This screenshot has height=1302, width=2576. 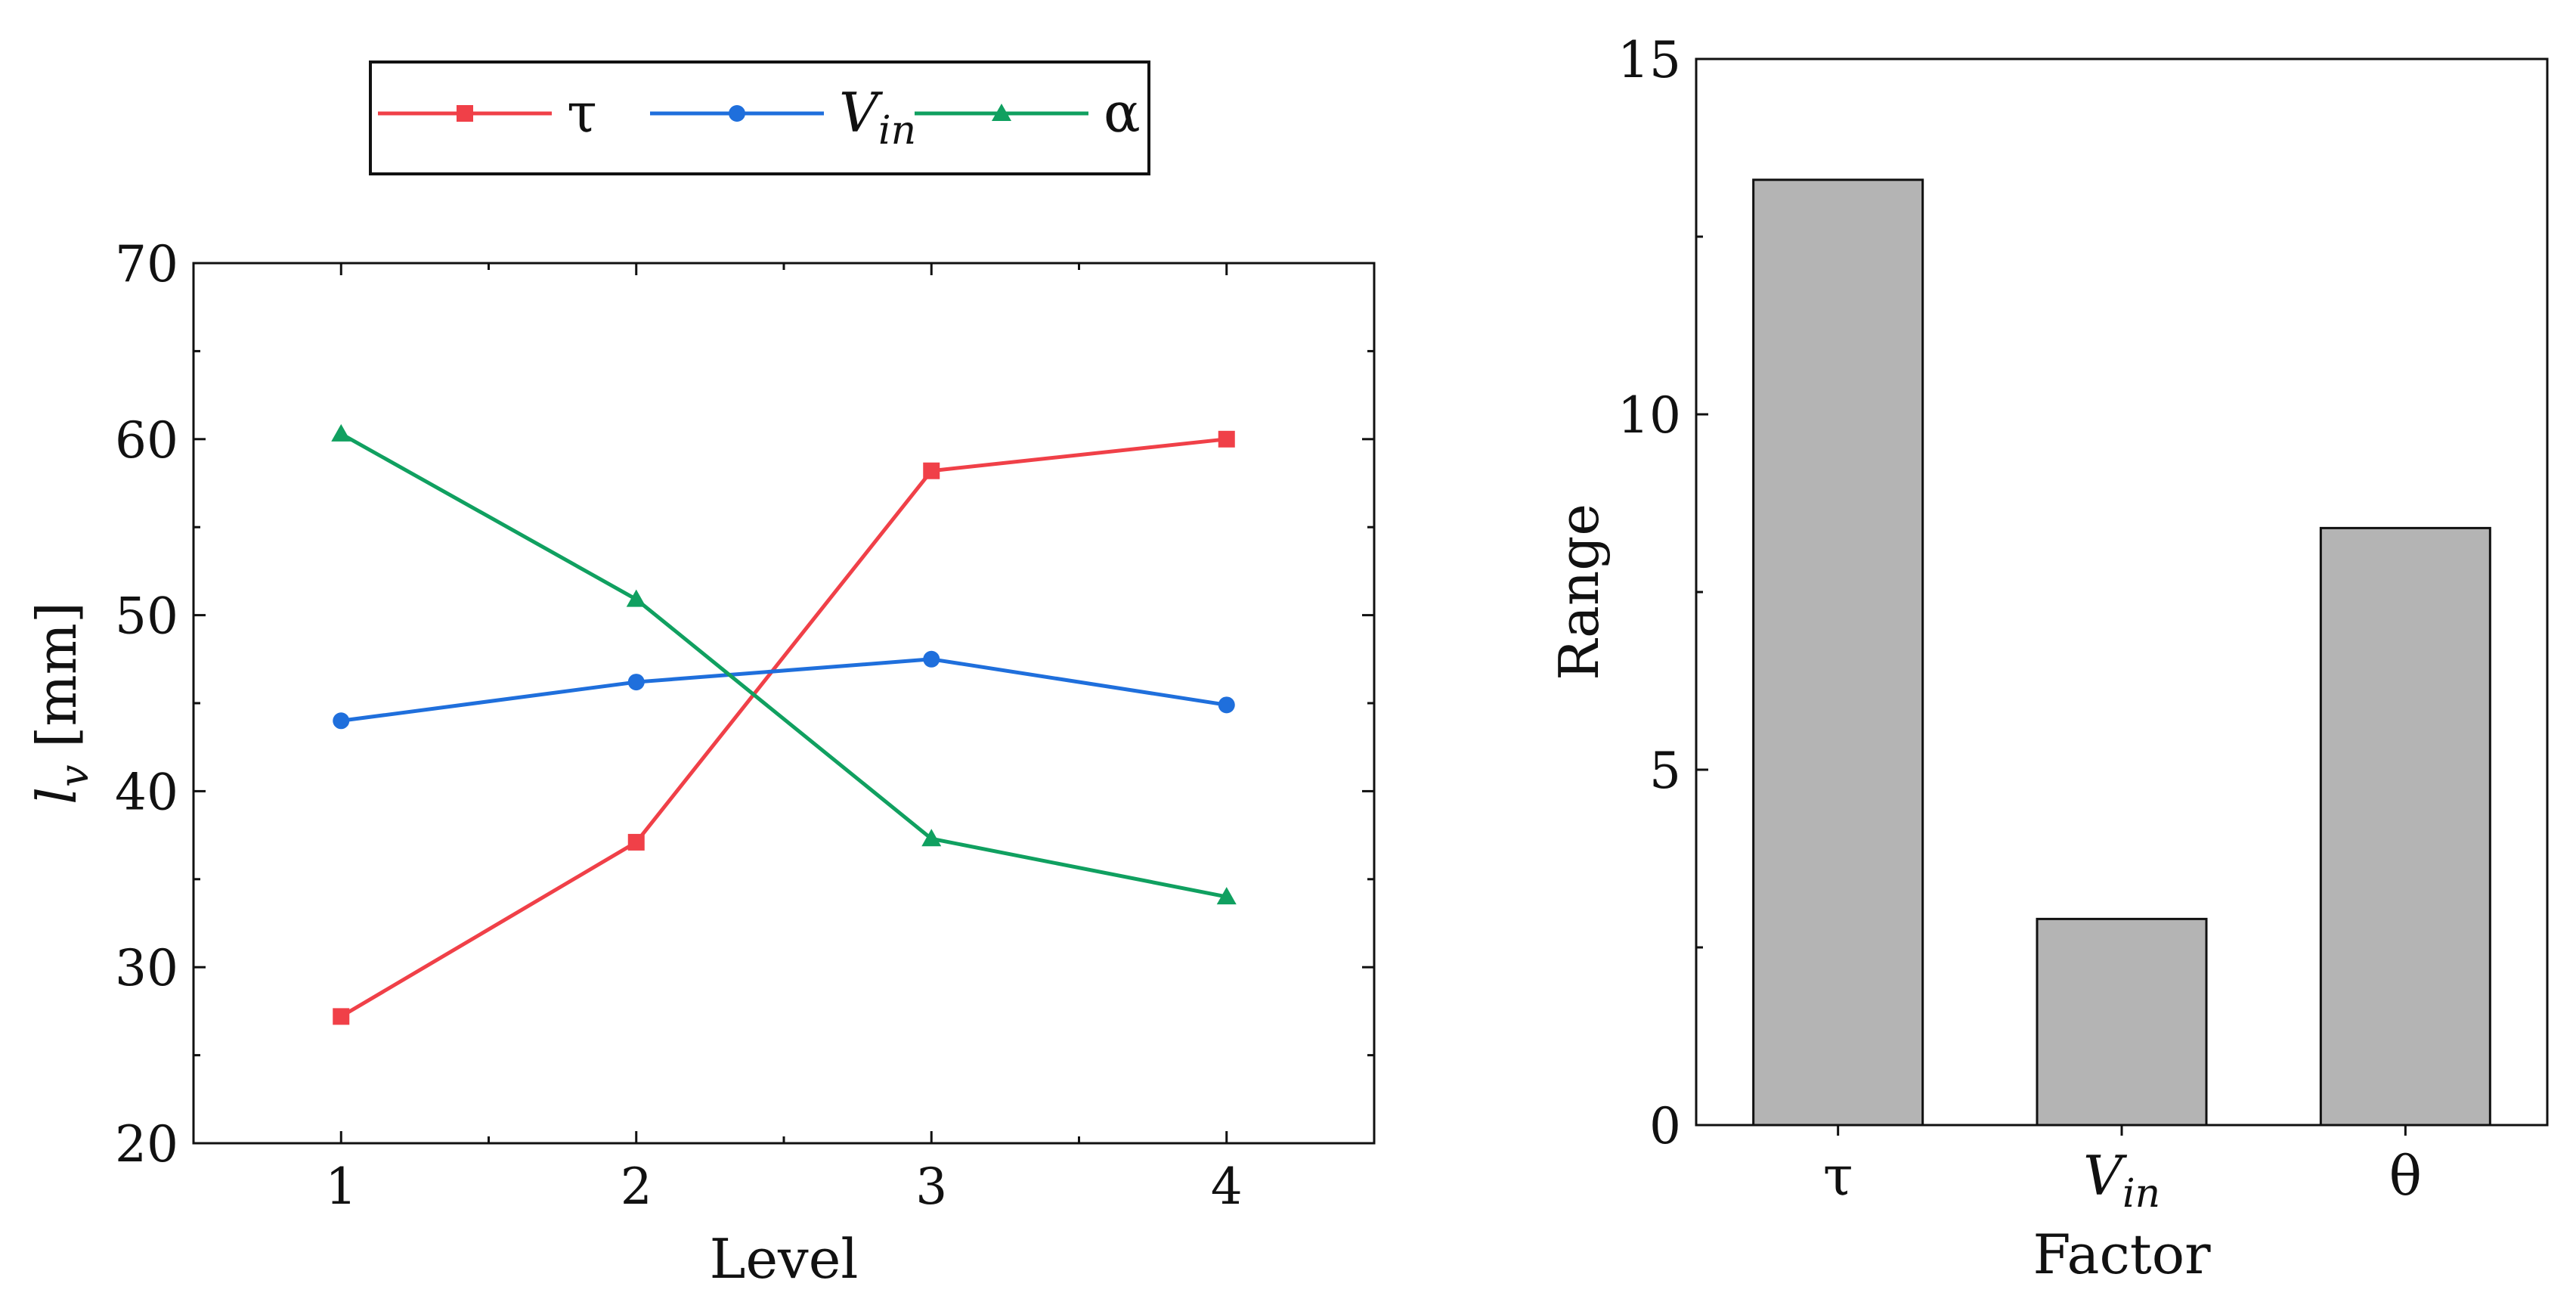 I want to click on x-tick-label: τ, so click(x=1838, y=1175).